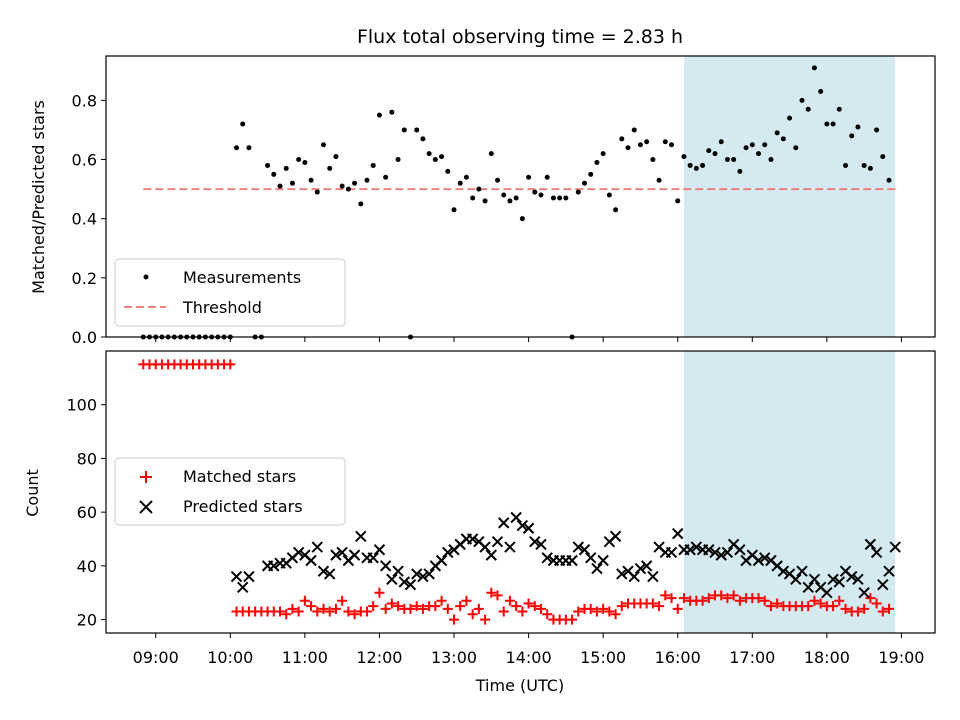 The height and width of the screenshot is (720, 960). Describe the element at coordinates (32, 493) in the screenshot. I see `bottom-y-axis-label: Count` at that location.